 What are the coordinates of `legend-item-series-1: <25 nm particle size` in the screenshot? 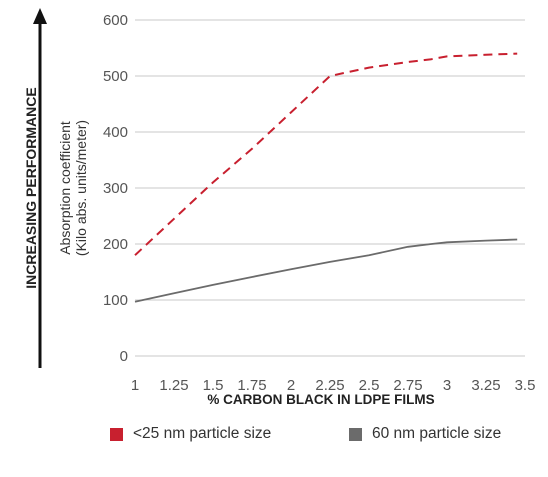 It's located at (190, 434).